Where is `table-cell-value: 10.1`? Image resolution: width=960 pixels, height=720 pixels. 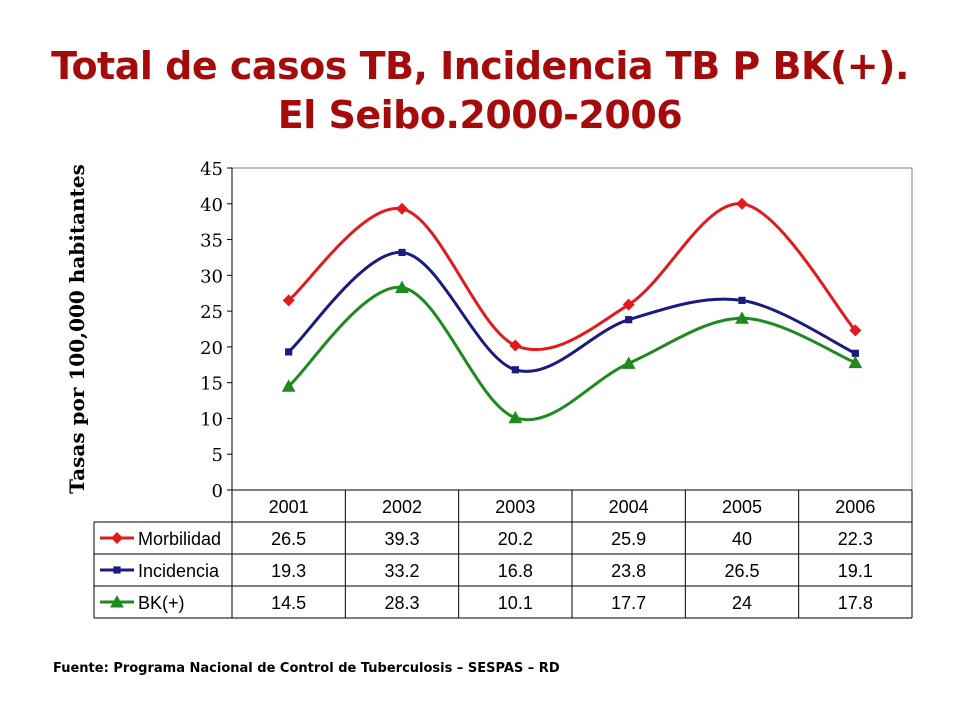
table-cell-value: 10.1 is located at coordinates (515, 603).